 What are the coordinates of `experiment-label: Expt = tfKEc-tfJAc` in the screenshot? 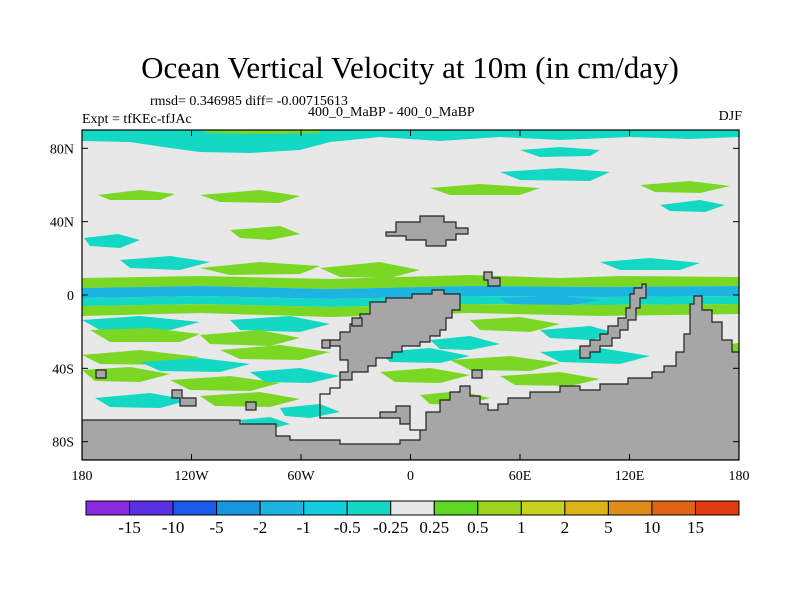 It's located at (137, 119).